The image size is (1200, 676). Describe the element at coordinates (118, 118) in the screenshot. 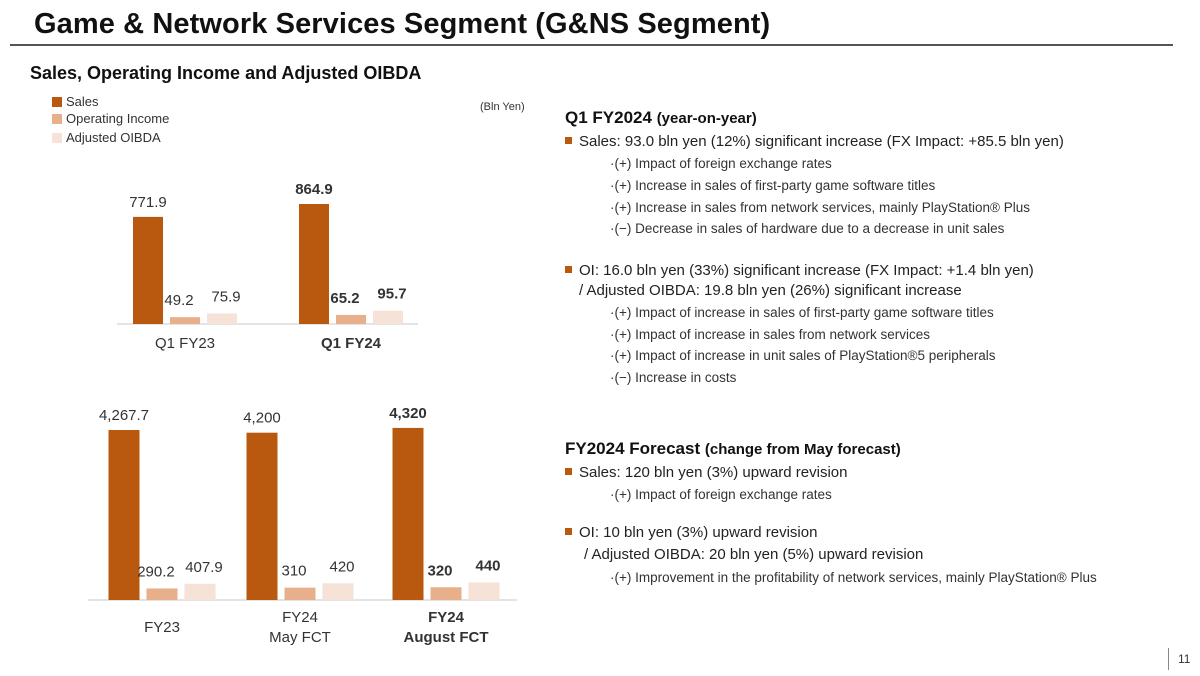

I see `legend-label-operating-income: Operating Income` at that location.